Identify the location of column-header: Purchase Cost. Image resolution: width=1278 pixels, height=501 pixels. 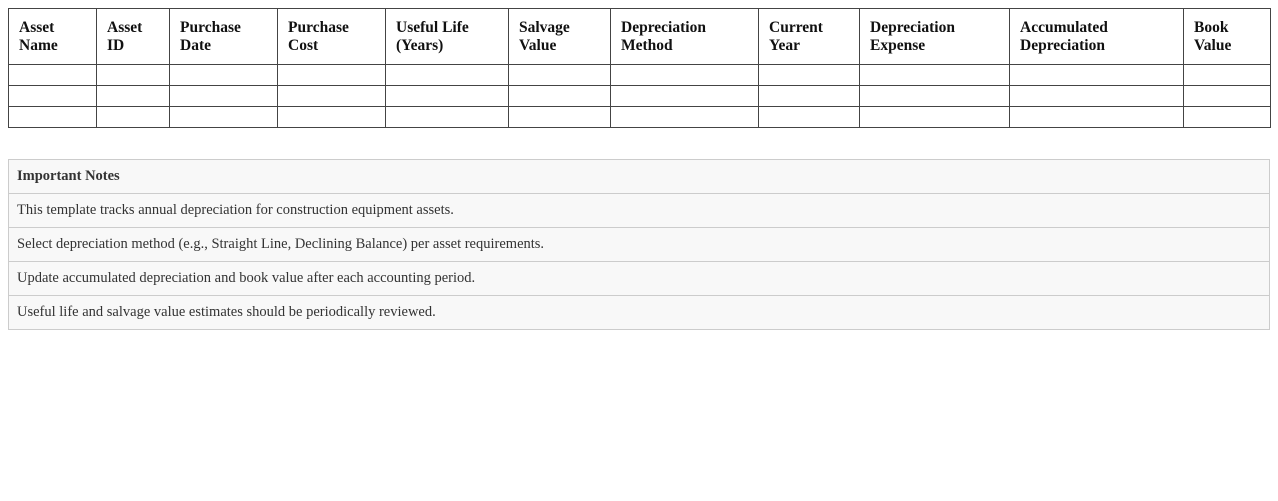
(331, 36).